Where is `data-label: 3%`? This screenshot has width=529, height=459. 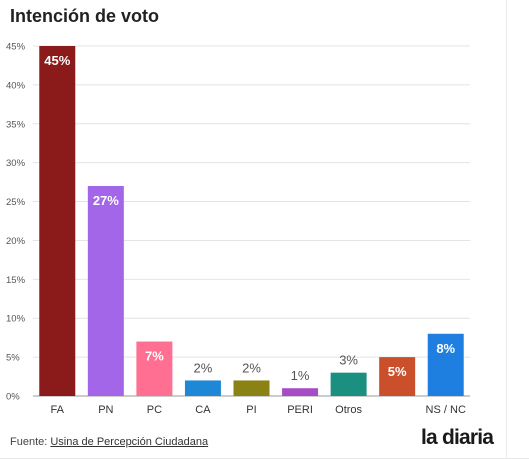
data-label: 3% is located at coordinates (348, 360).